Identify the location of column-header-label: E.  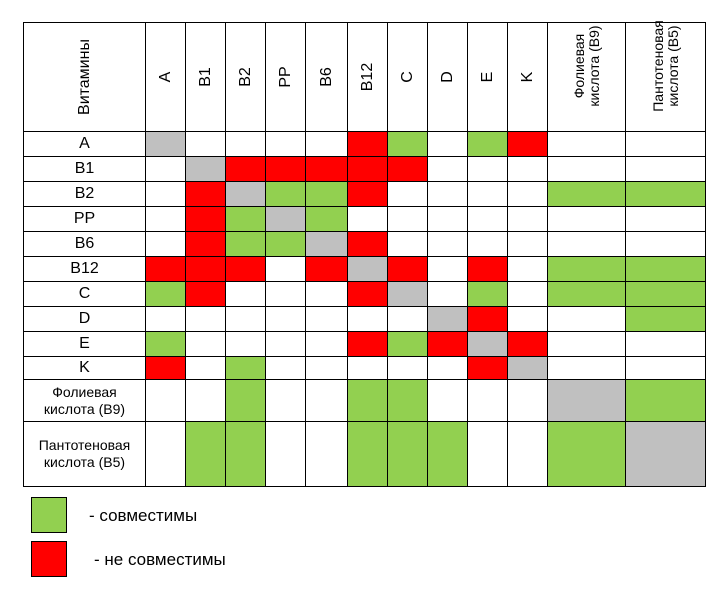
(487, 77).